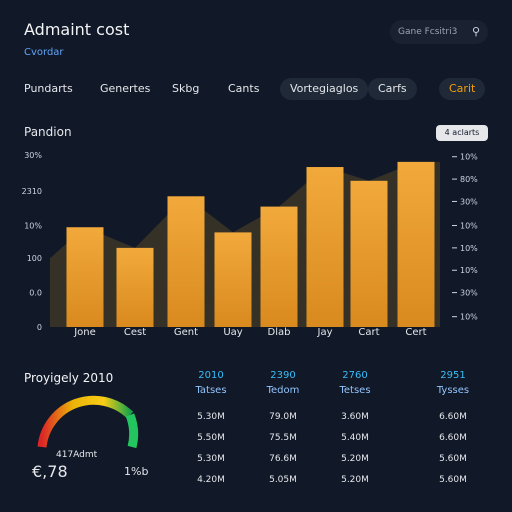 This screenshot has height=512, width=512. What do you see at coordinates (211, 390) in the screenshot?
I see `table-cell: Tatses` at bounding box center [211, 390].